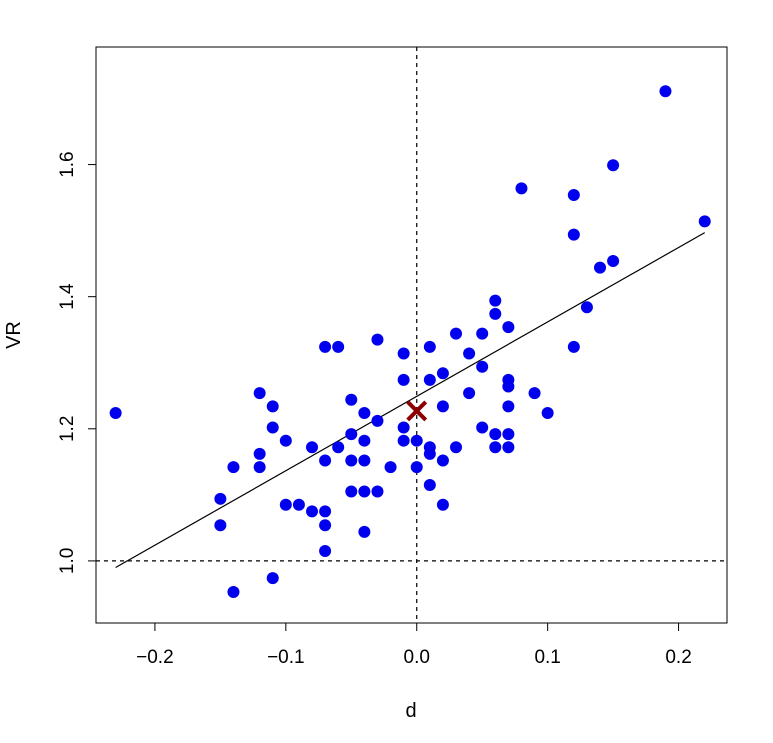  Describe the element at coordinates (547, 657) in the screenshot. I see `x-tick-label: 0.1` at that location.